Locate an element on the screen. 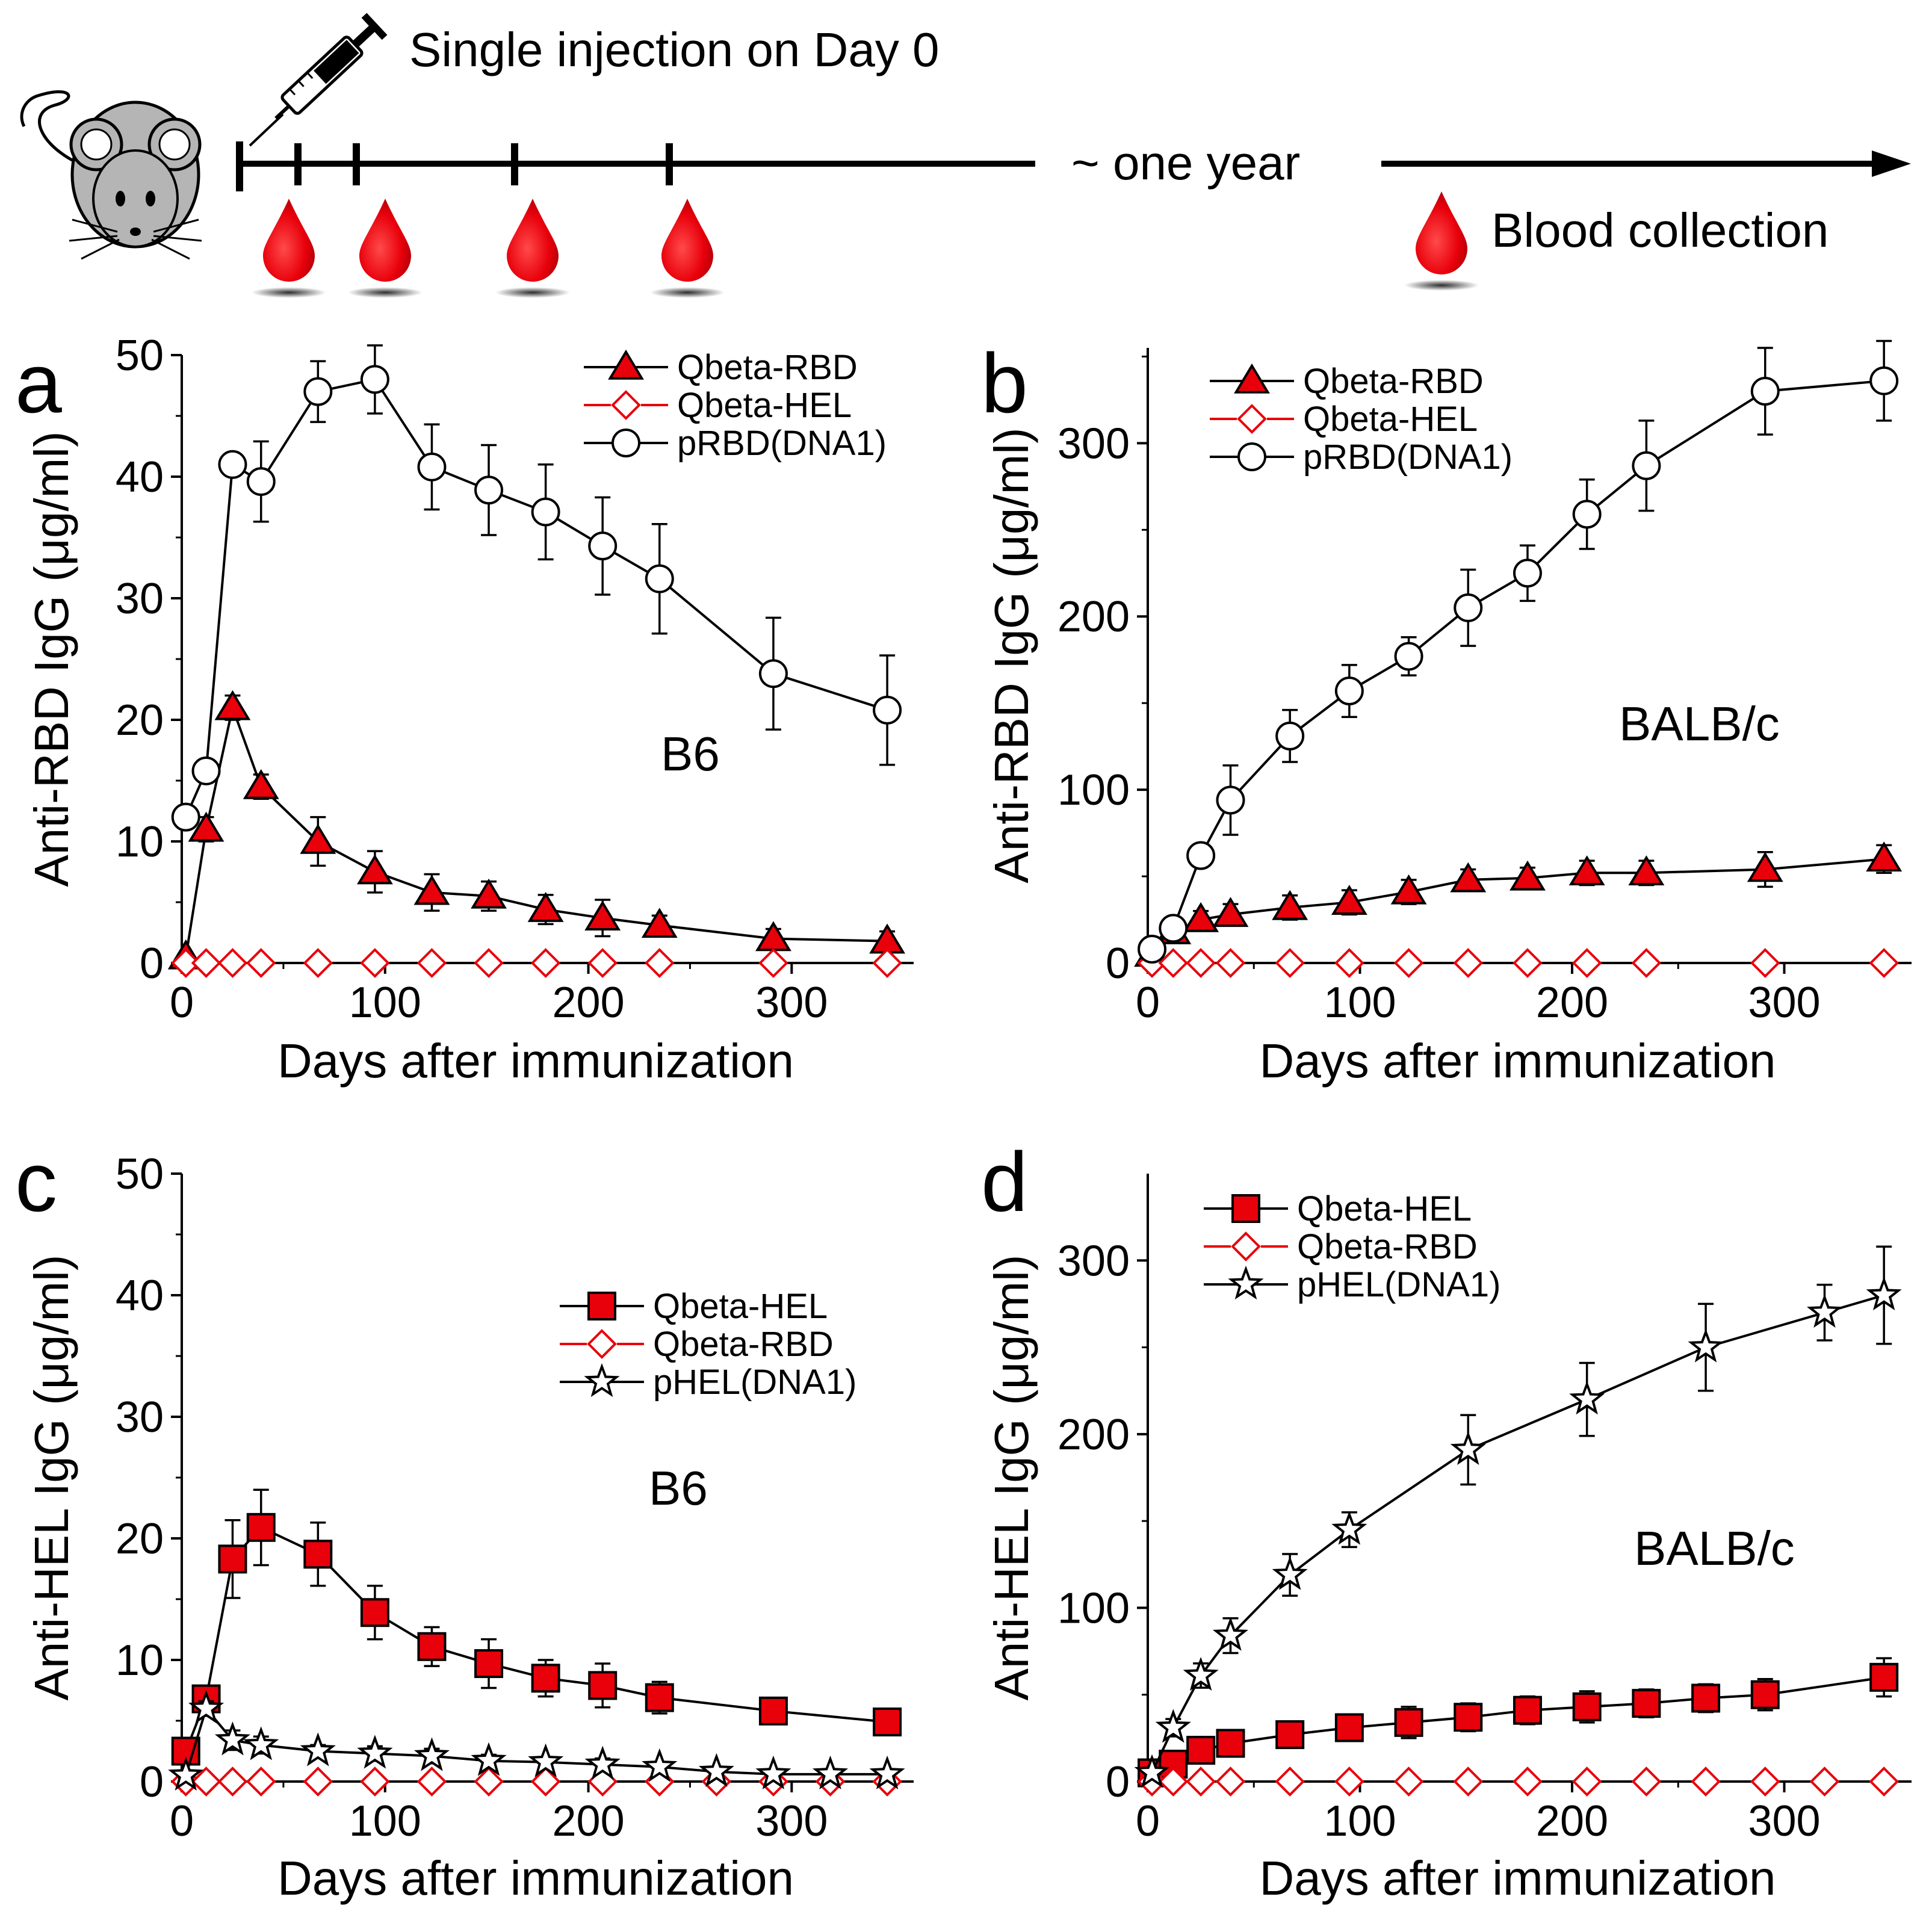  legend-label: pHEL(DNA1) is located at coordinates (1398, 1285).